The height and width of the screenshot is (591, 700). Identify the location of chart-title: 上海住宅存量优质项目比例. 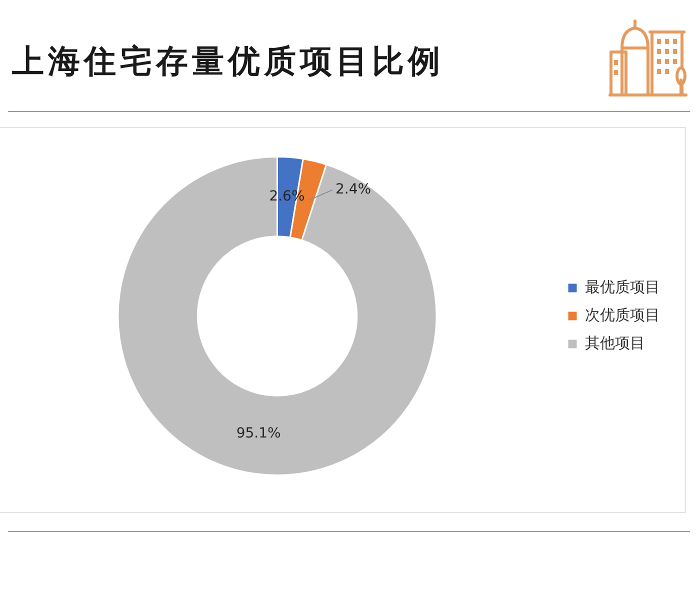
(228, 61).